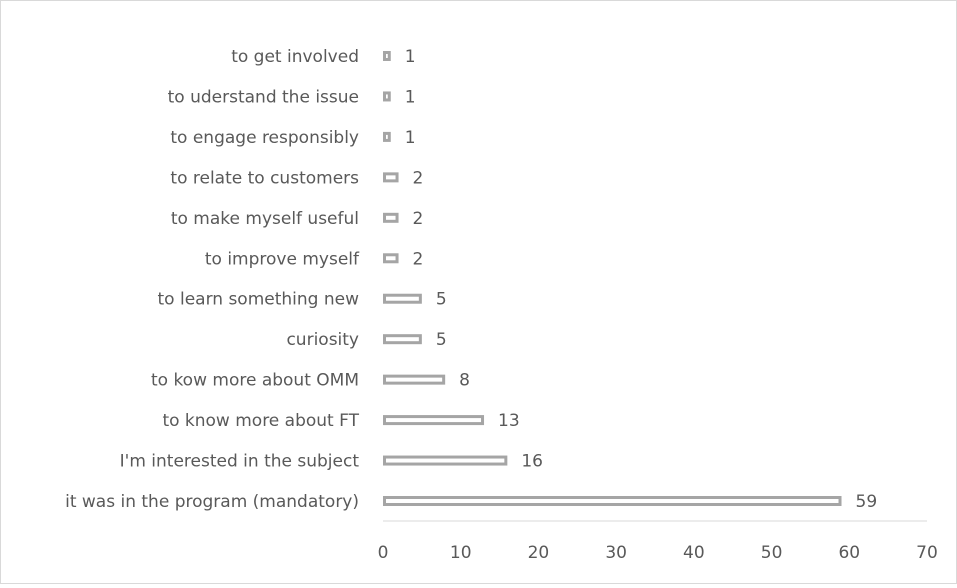  Describe the element at coordinates (240, 462) in the screenshot. I see `category-label: I'm interested in the subject` at that location.